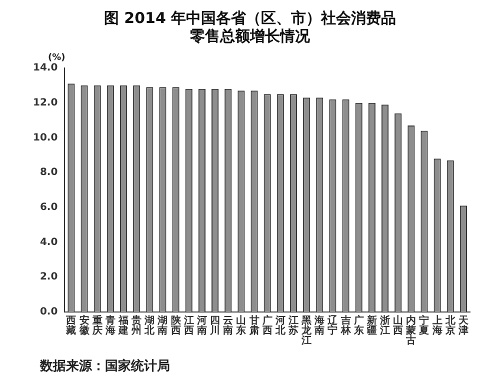  What do you see at coordinates (57, 57) in the screenshot?
I see `y-axis-title: (%)` at bounding box center [57, 57].